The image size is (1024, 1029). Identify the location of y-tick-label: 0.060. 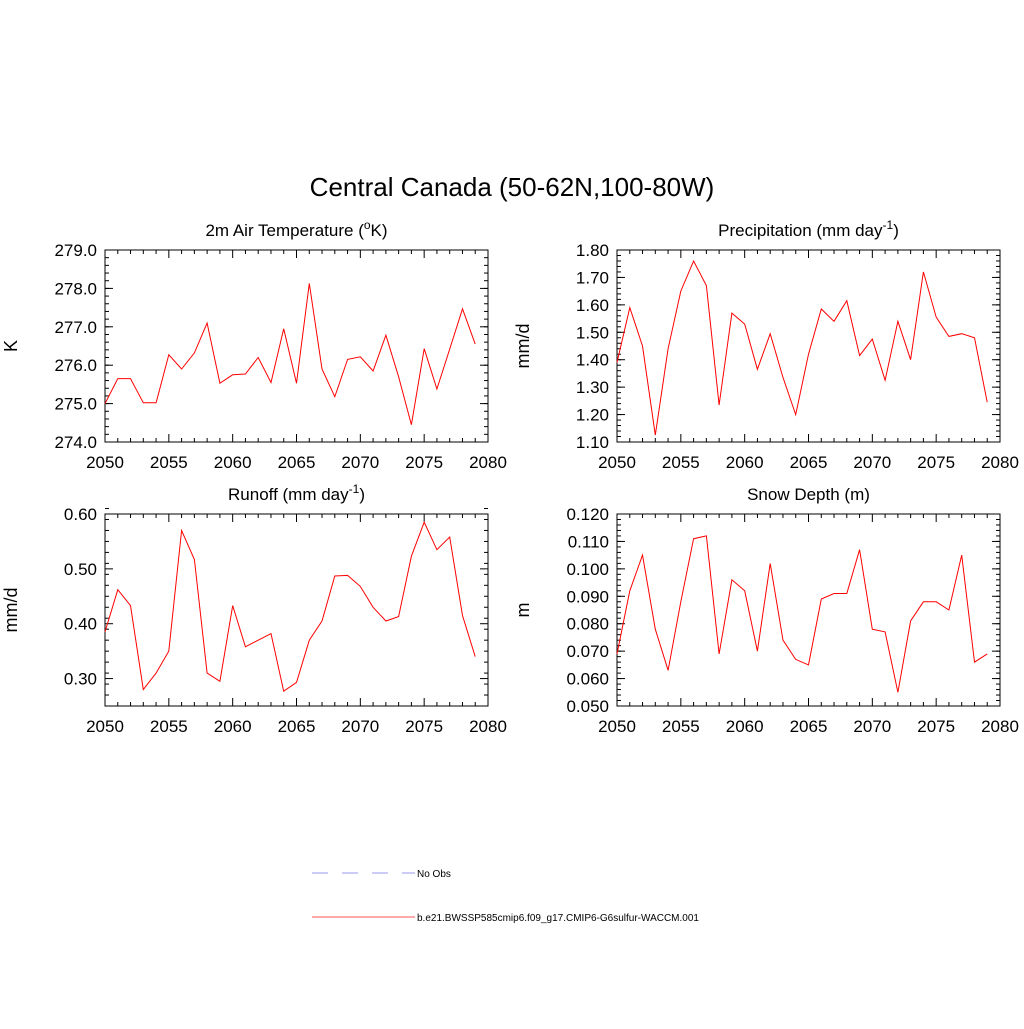
(587, 679).